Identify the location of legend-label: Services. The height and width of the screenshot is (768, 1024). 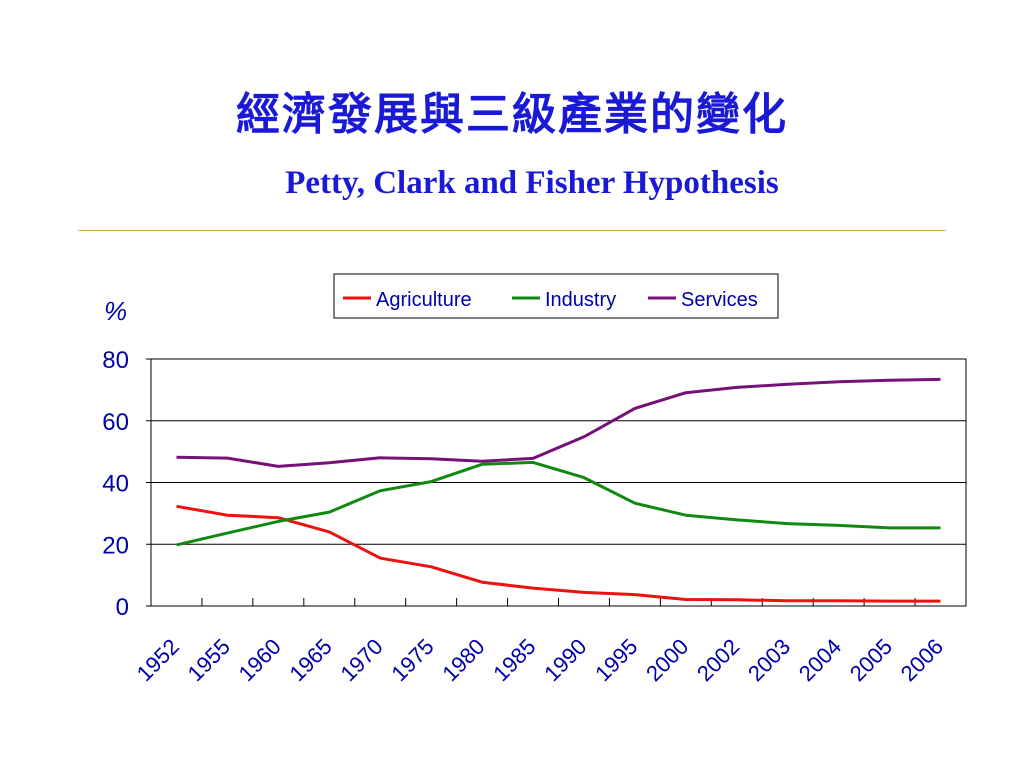
(719, 300).